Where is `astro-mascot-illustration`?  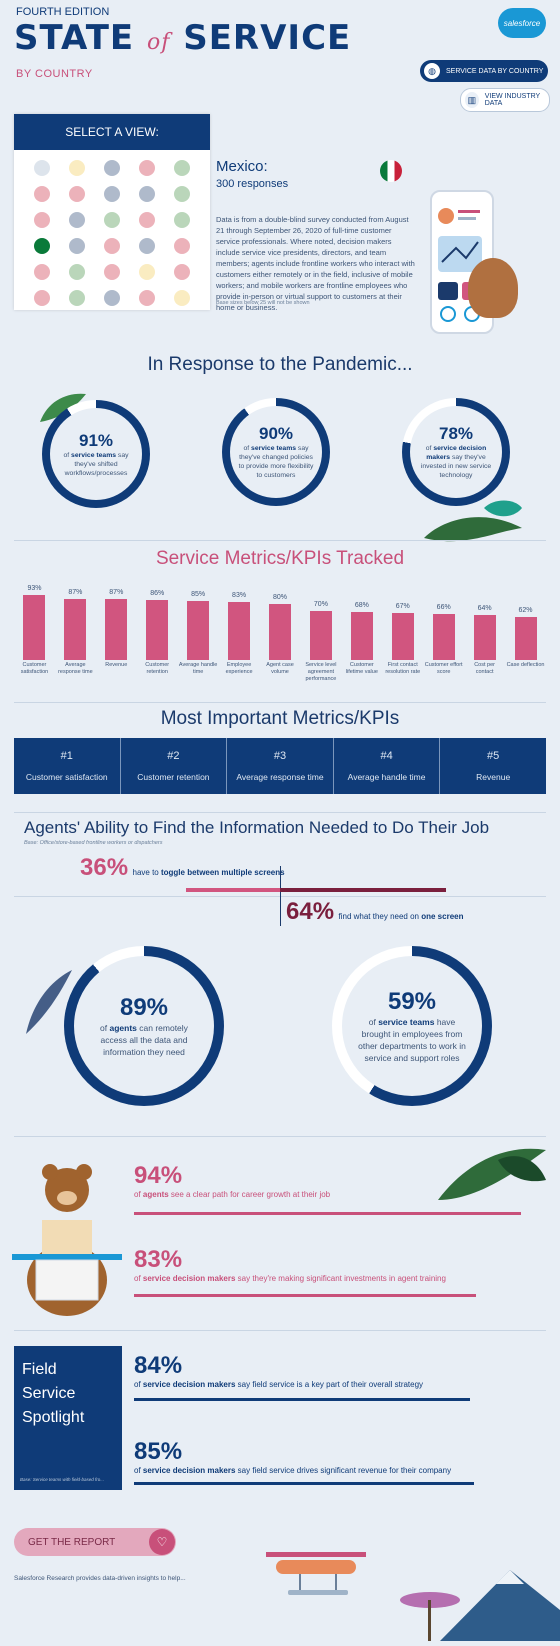 astro-mascot-illustration is located at coordinates (493, 288).